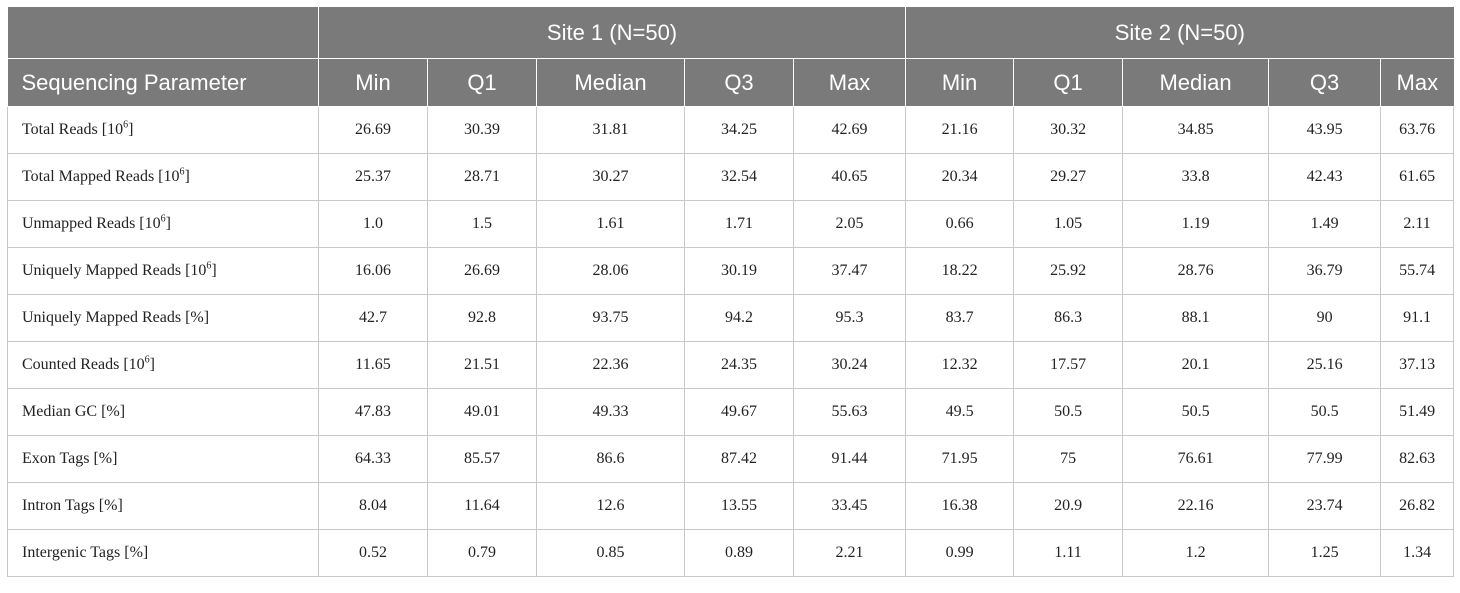 This screenshot has height=593, width=1460. Describe the element at coordinates (373, 271) in the screenshot. I see `site1-value-cell: 16.06` at that location.